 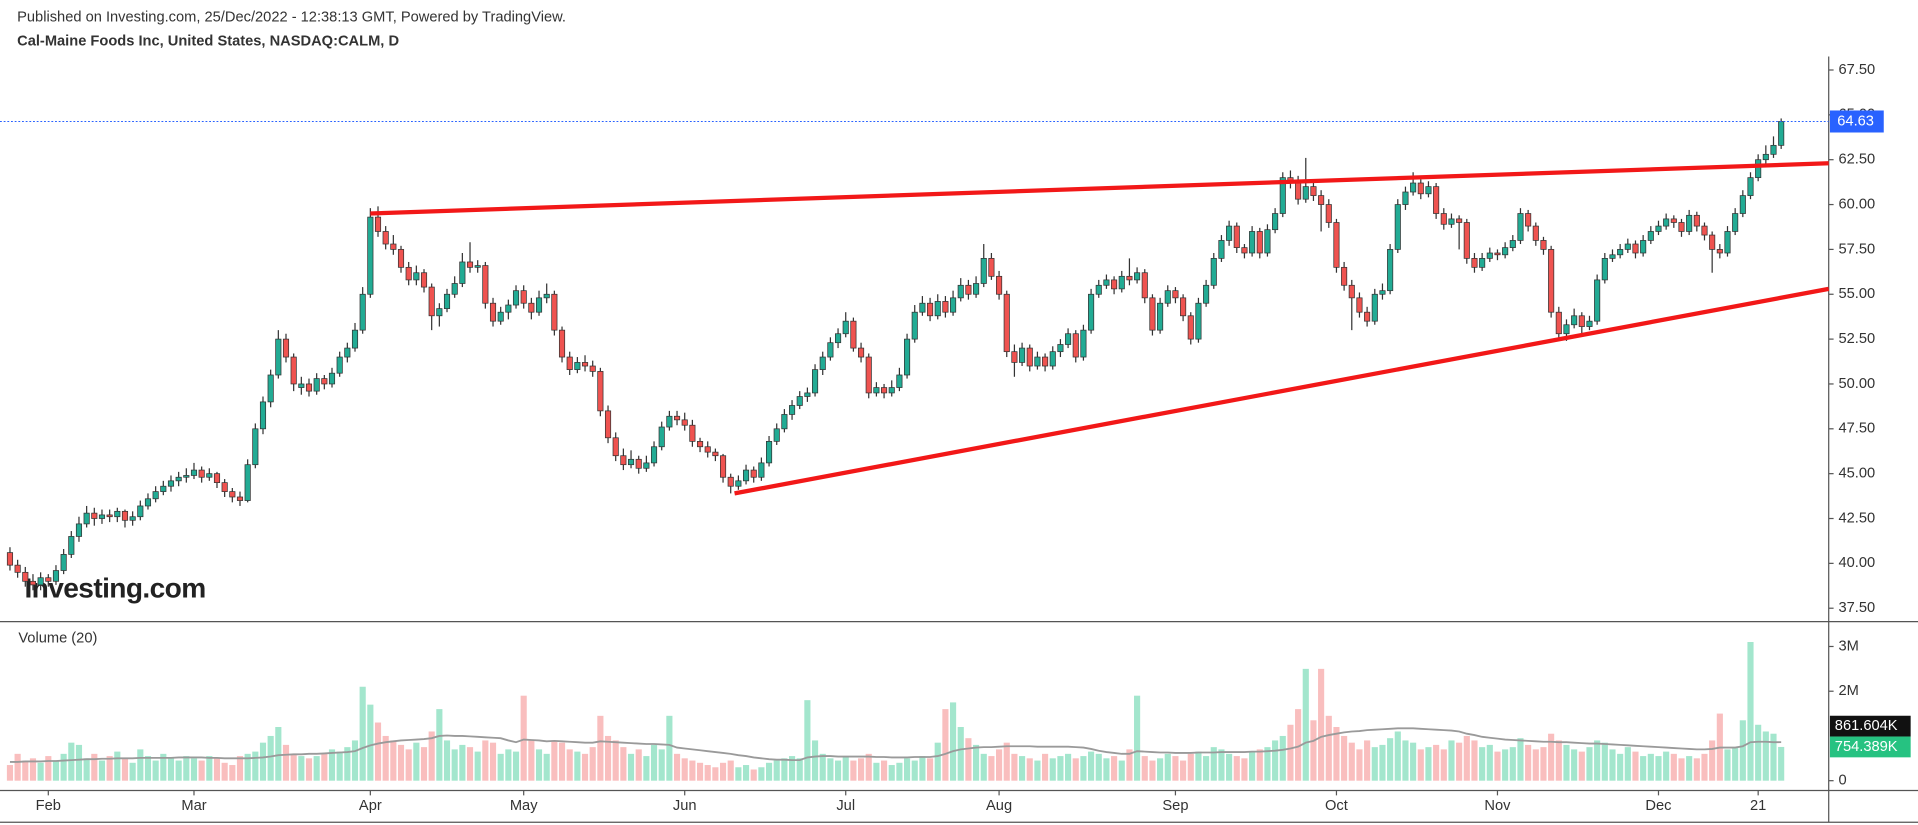 I want to click on last-price-label: 64.63, so click(x=1855, y=121).